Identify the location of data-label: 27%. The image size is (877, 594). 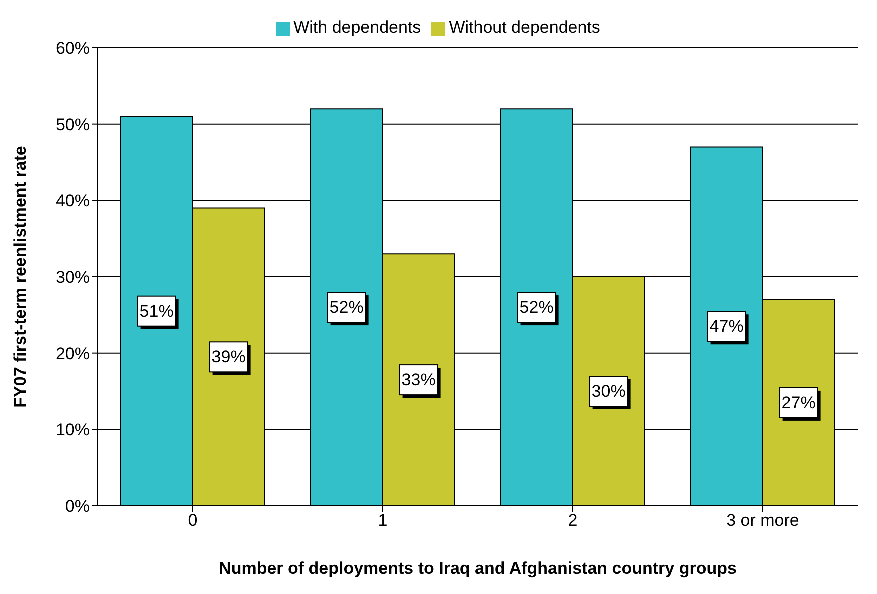
(799, 402).